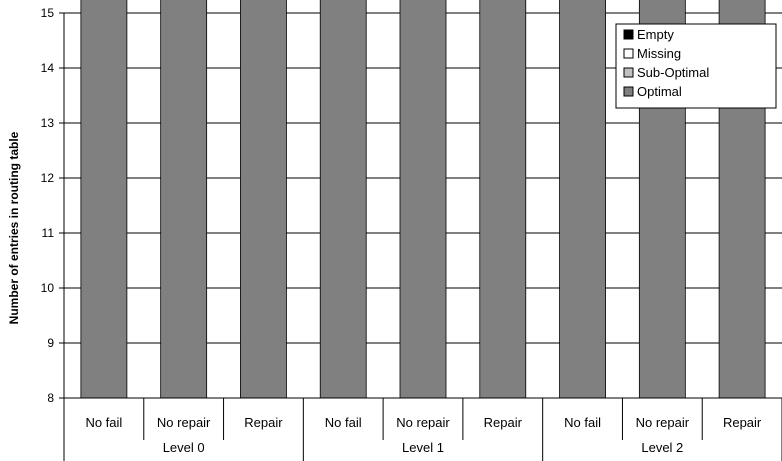 The image size is (782, 461). I want to click on legend-label: Empty, so click(655, 34).